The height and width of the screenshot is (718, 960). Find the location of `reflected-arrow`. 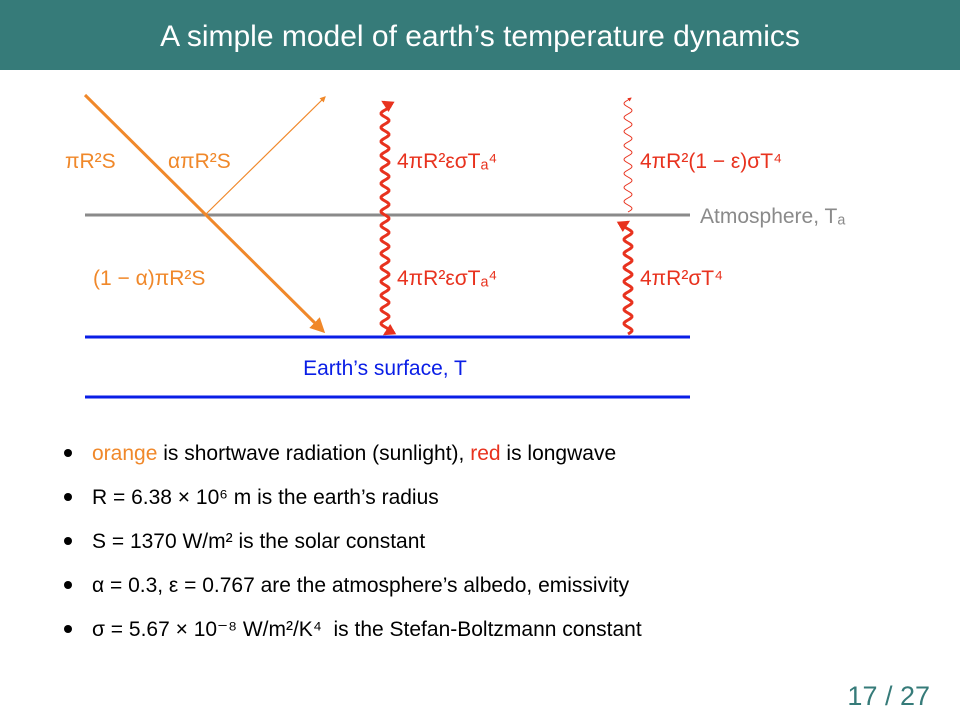

reflected-arrow is located at coordinates (265, 156).